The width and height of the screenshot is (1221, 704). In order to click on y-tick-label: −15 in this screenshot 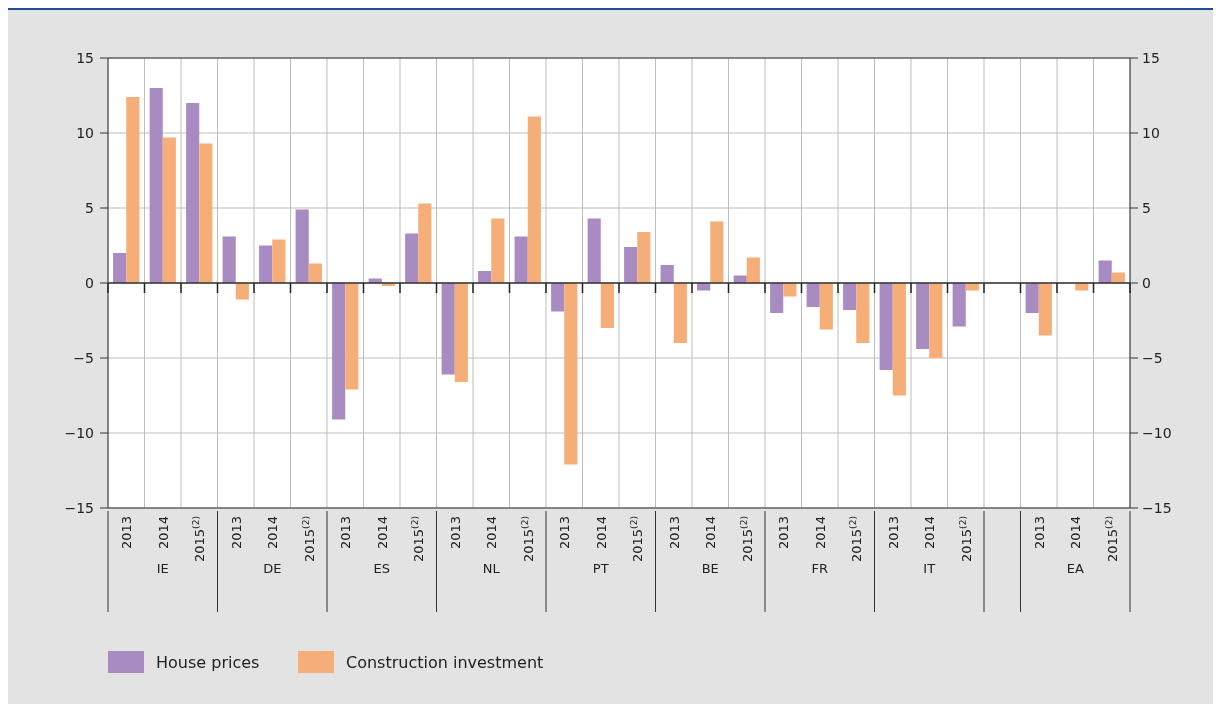, I will do `click(79, 507)`.